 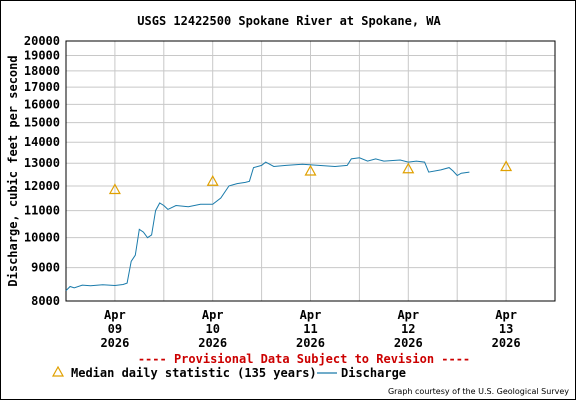 I want to click on y-tick-label: 15000, so click(x=42, y=123).